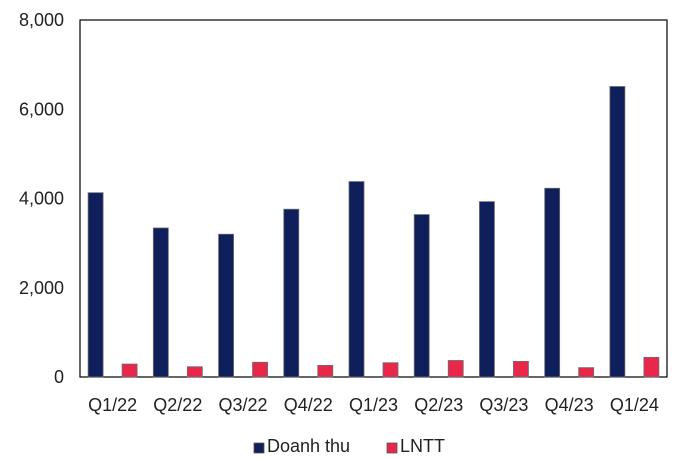 The width and height of the screenshot is (673, 459). I want to click on legend-swatch-lntt, so click(392, 448).